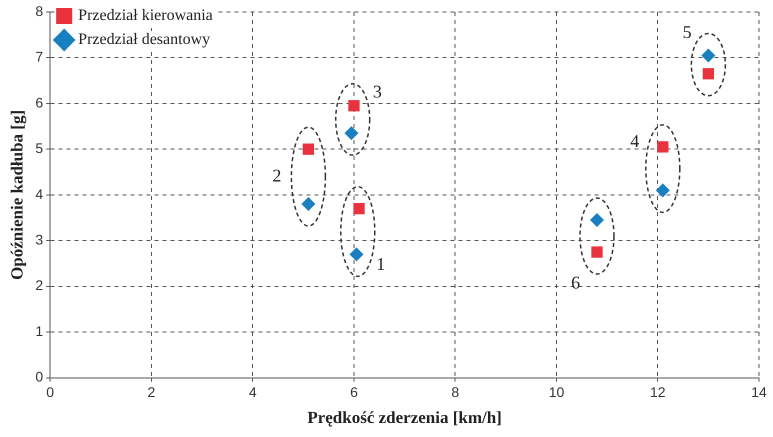 The image size is (773, 437). Describe the element at coordinates (277, 175) in the screenshot. I see `annotation: 2` at that location.